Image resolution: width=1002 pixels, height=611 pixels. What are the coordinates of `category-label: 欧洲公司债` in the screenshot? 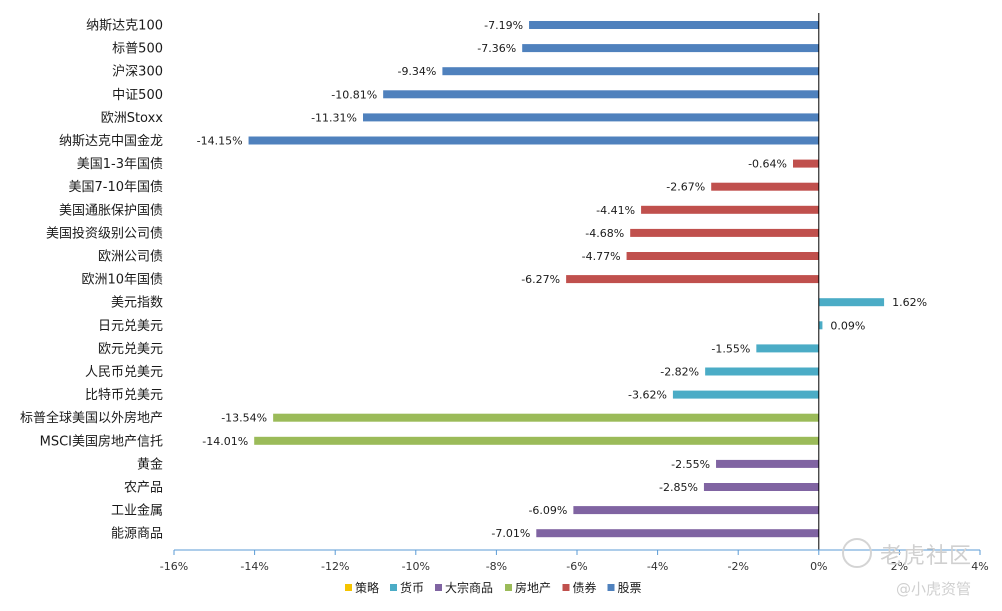 It's located at (130, 257).